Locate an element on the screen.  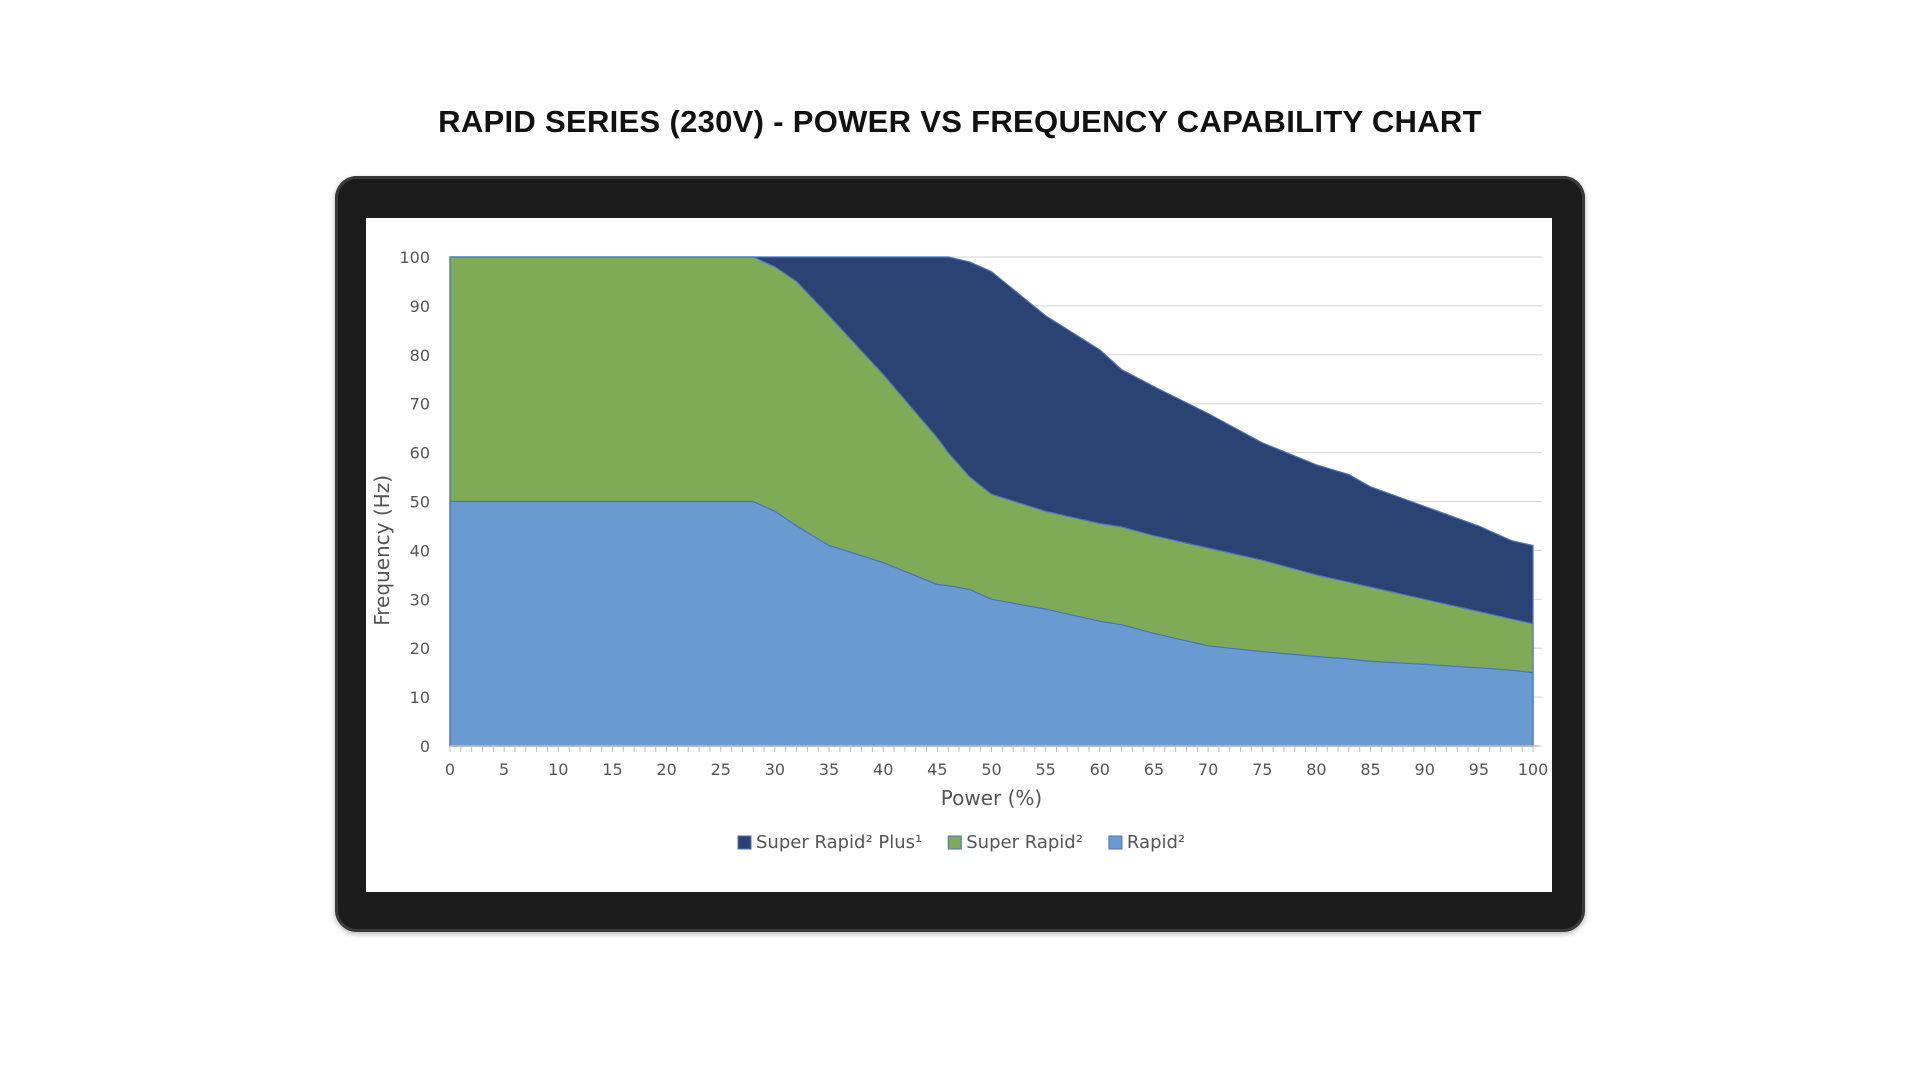
x-tick-label: 25 is located at coordinates (721, 769).